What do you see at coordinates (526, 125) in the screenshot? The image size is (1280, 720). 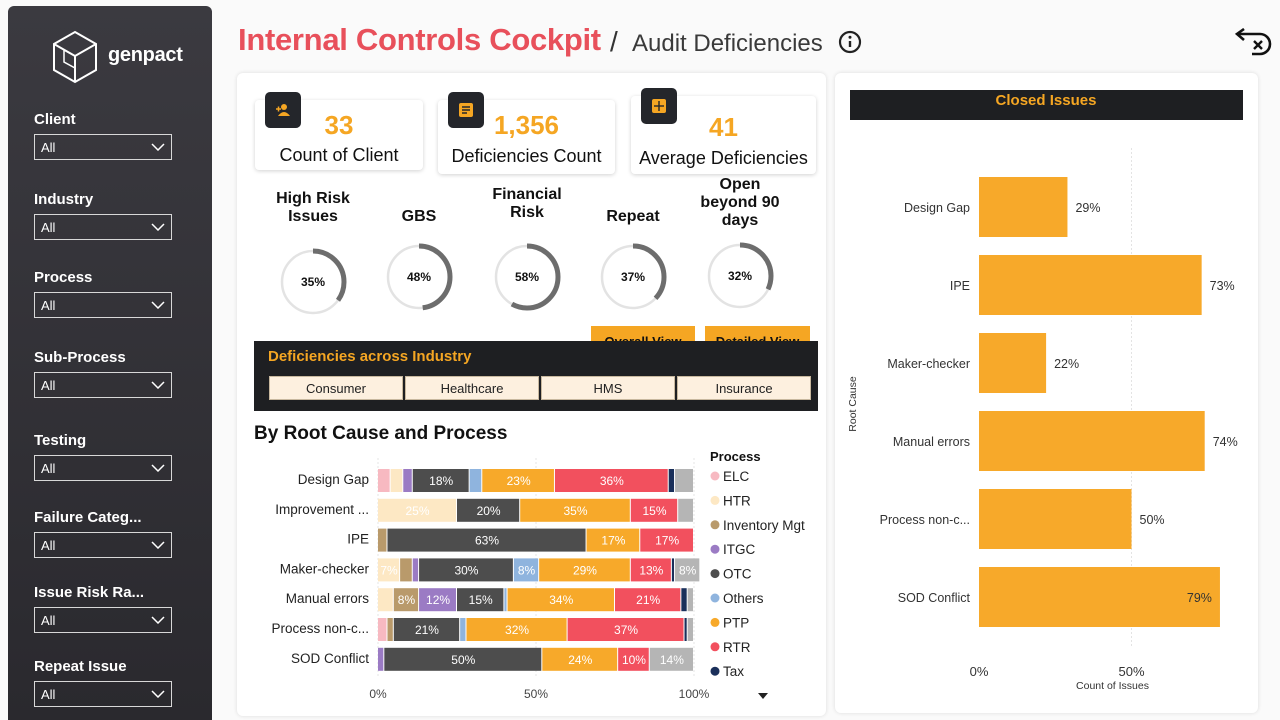 I see `kpi-value: 1,356` at bounding box center [526, 125].